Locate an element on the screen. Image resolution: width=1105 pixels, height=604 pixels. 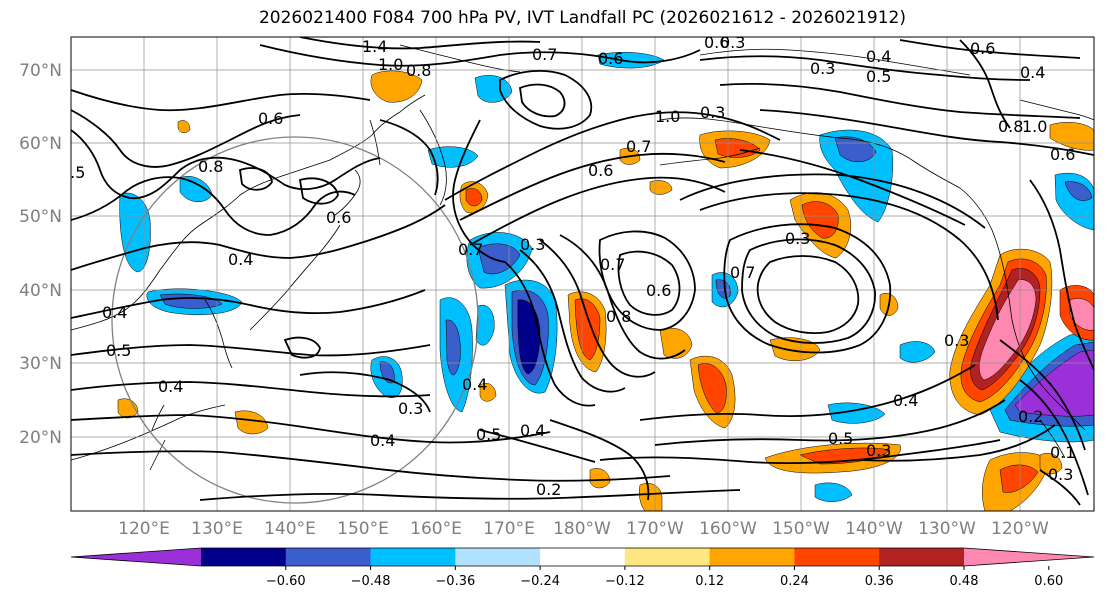
colorbar-tick-label: 0.60 is located at coordinates (1048, 581).